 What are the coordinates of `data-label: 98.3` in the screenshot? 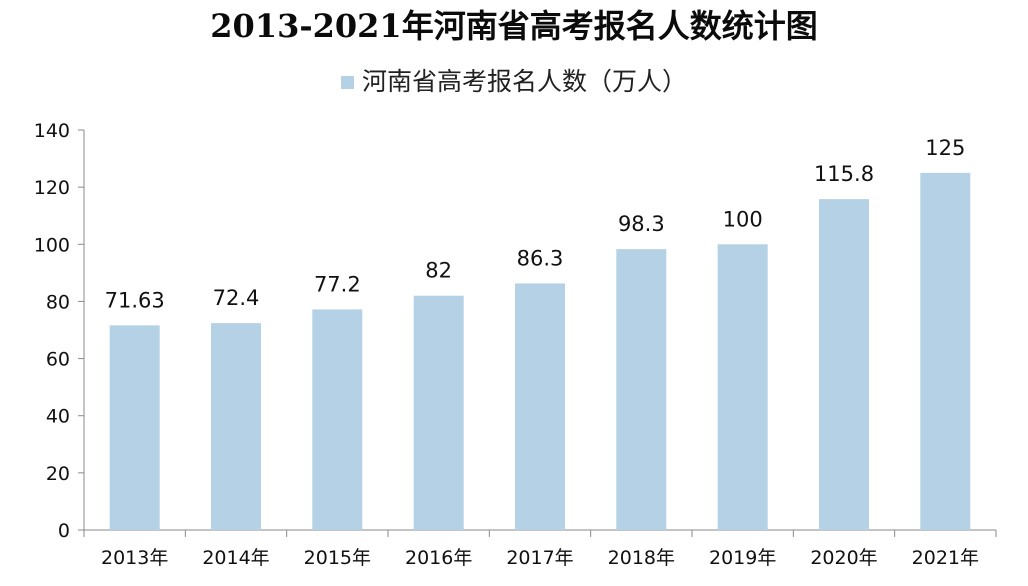 It's located at (641, 224).